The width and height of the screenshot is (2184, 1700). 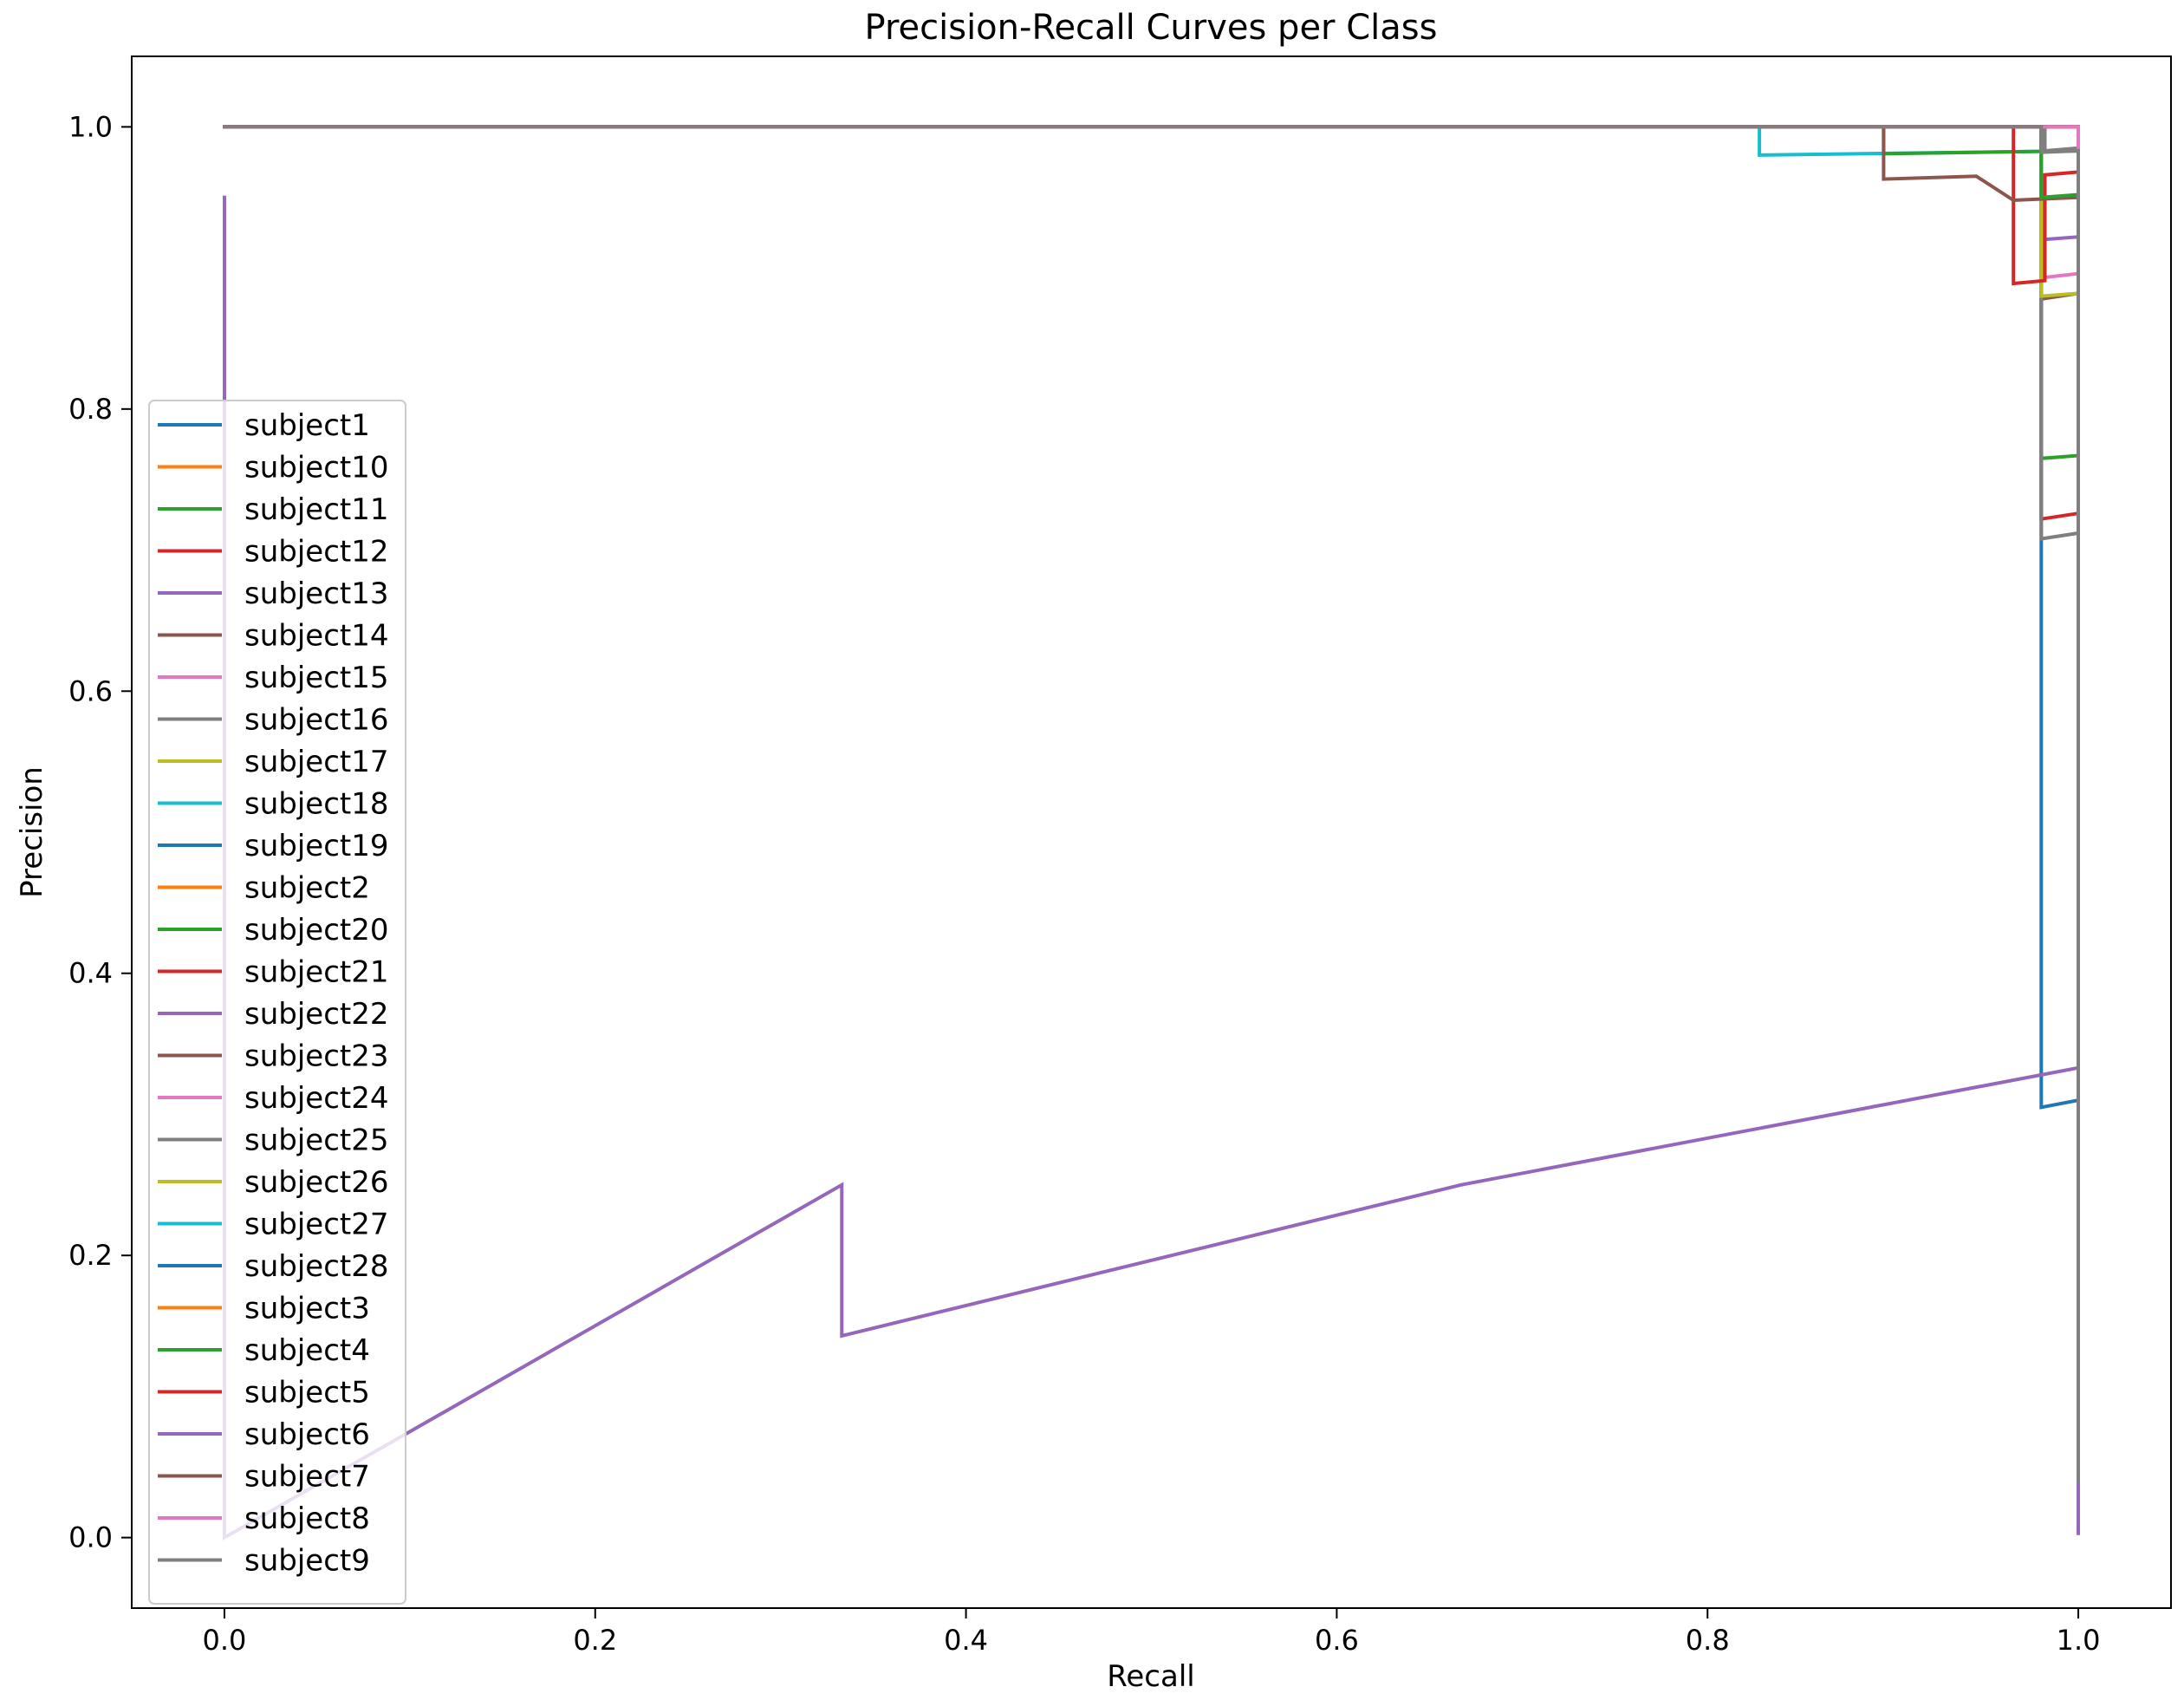 I want to click on legend-label-subject26: subject26, so click(x=316, y=1182).